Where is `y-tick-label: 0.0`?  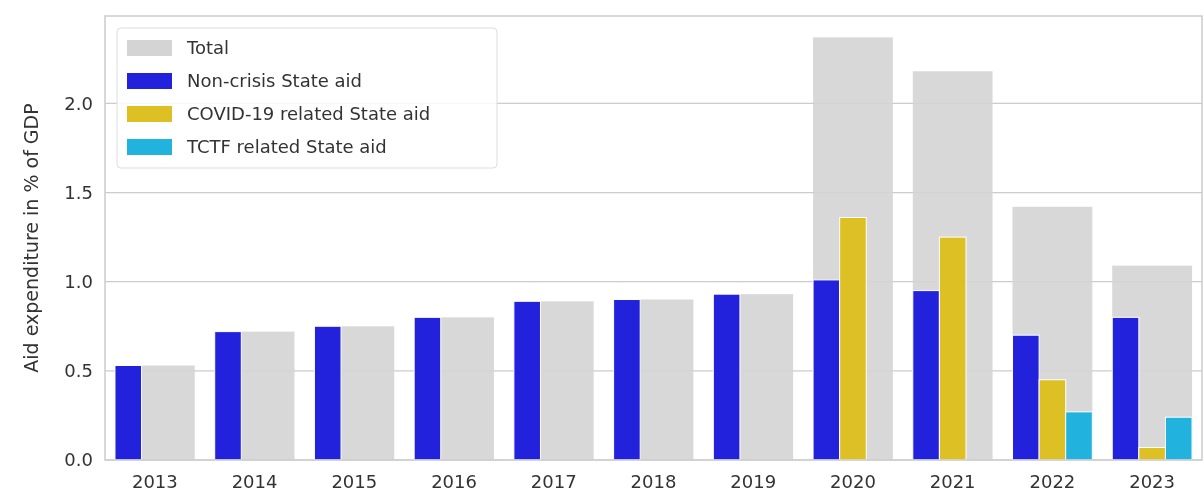 y-tick-label: 0.0 is located at coordinates (78, 460).